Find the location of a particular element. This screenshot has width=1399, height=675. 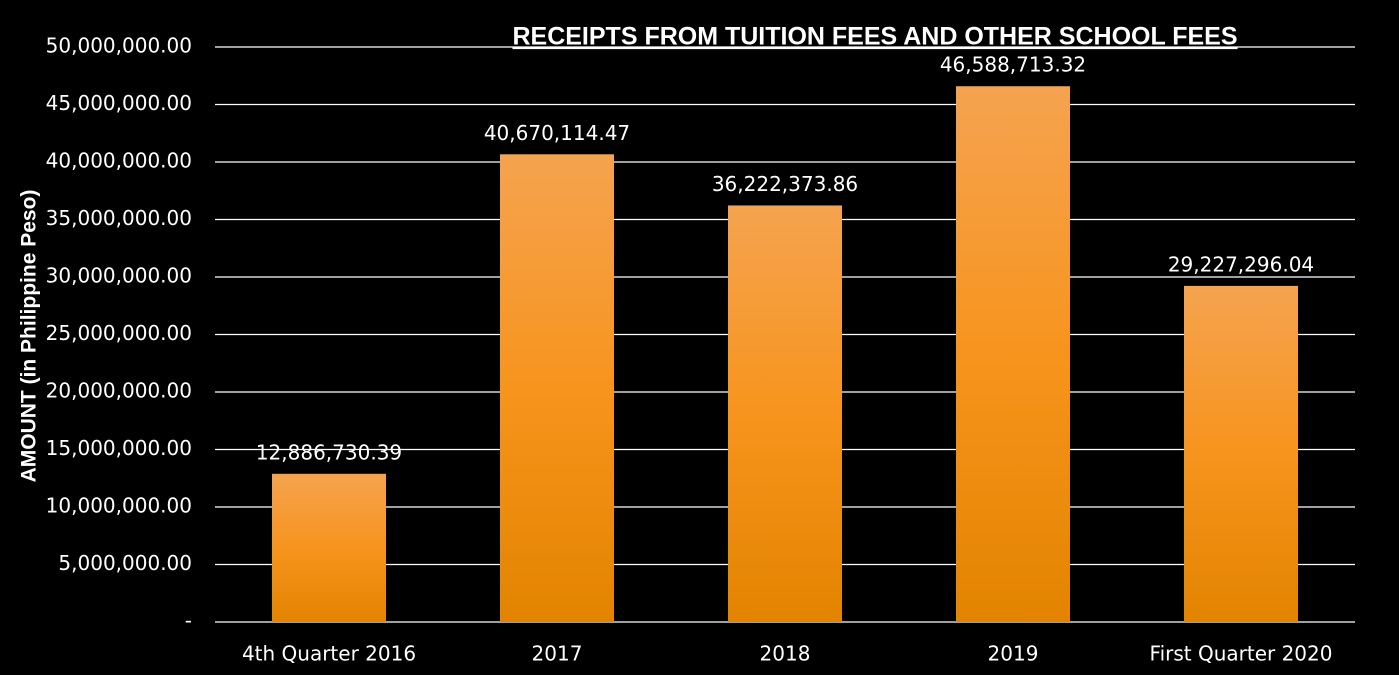

y-tick-label: 5,000,000.00 is located at coordinates (125, 563).